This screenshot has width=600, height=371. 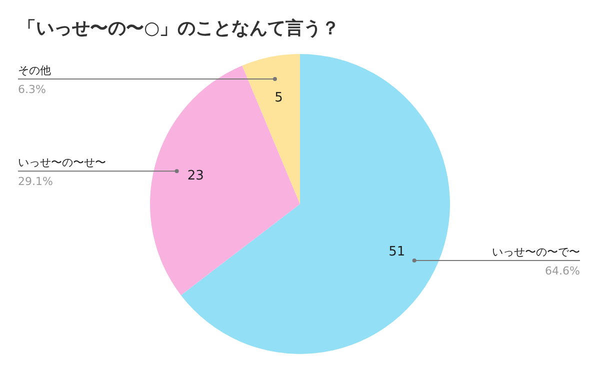 I want to click on pie-slice, so click(x=271, y=129).